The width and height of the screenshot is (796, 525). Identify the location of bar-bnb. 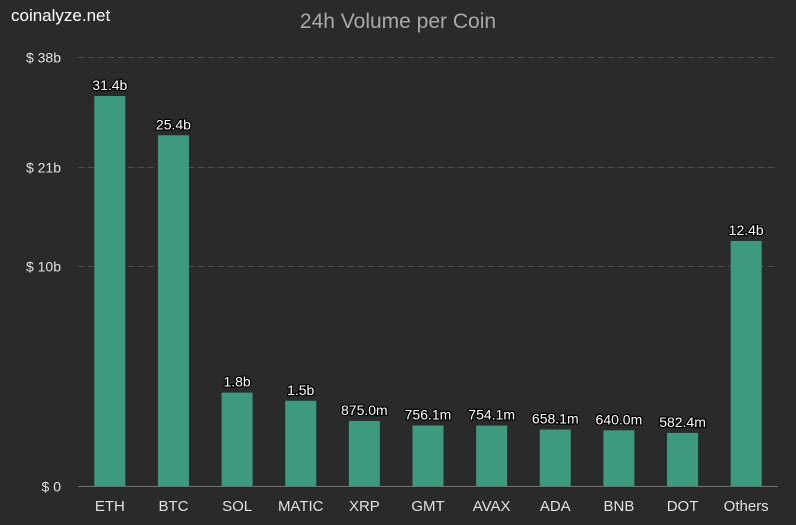
(619, 458).